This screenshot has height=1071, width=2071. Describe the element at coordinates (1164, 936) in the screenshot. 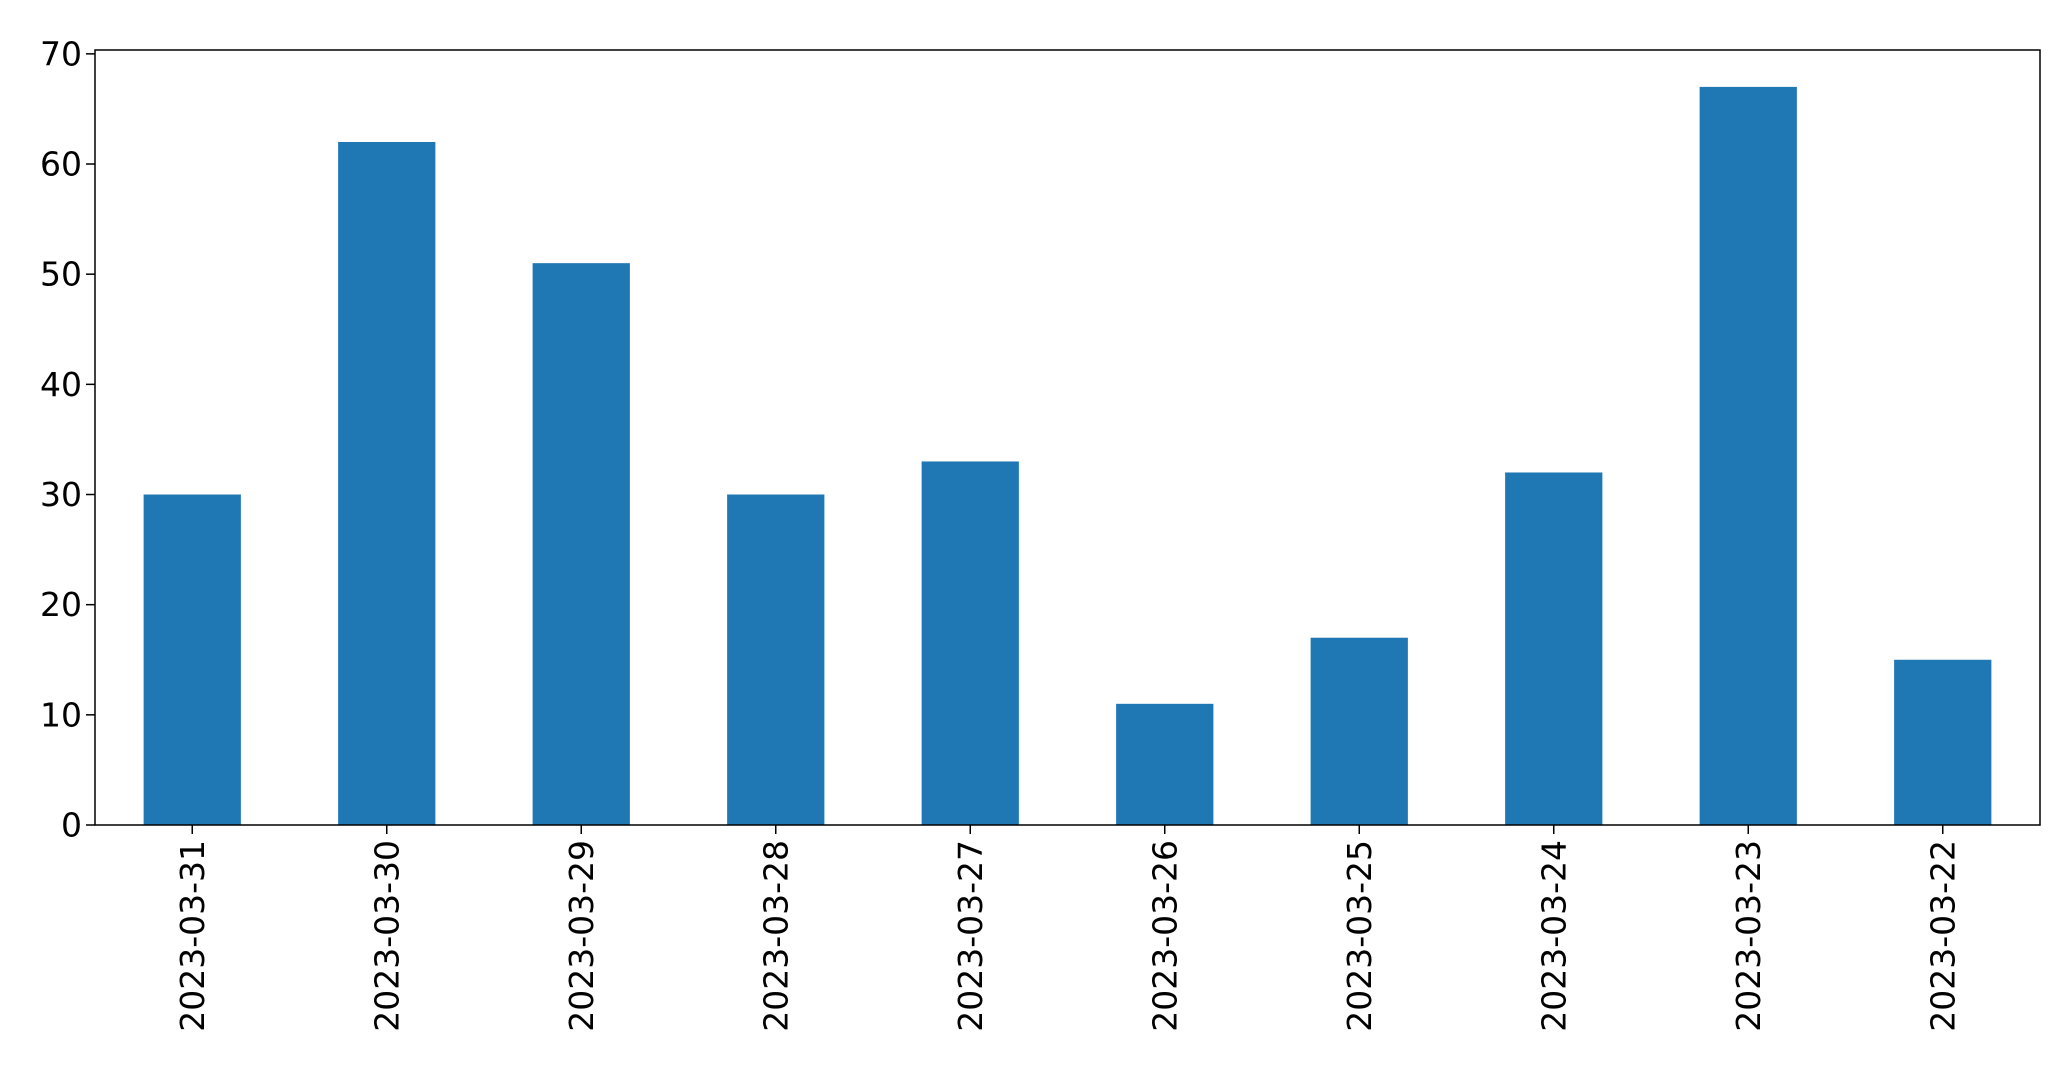

I see `x-tick-label: 2023-03-26` at that location.